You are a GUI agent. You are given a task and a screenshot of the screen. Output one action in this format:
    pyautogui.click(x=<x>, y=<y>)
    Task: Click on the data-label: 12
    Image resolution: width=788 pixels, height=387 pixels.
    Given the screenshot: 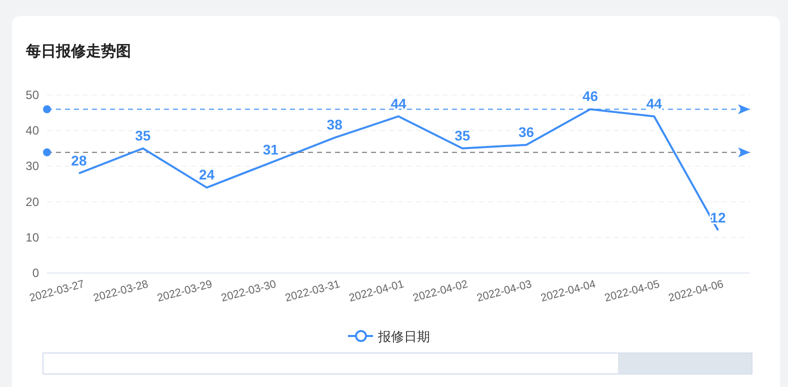 What is the action you would take?
    pyautogui.click(x=718, y=217)
    